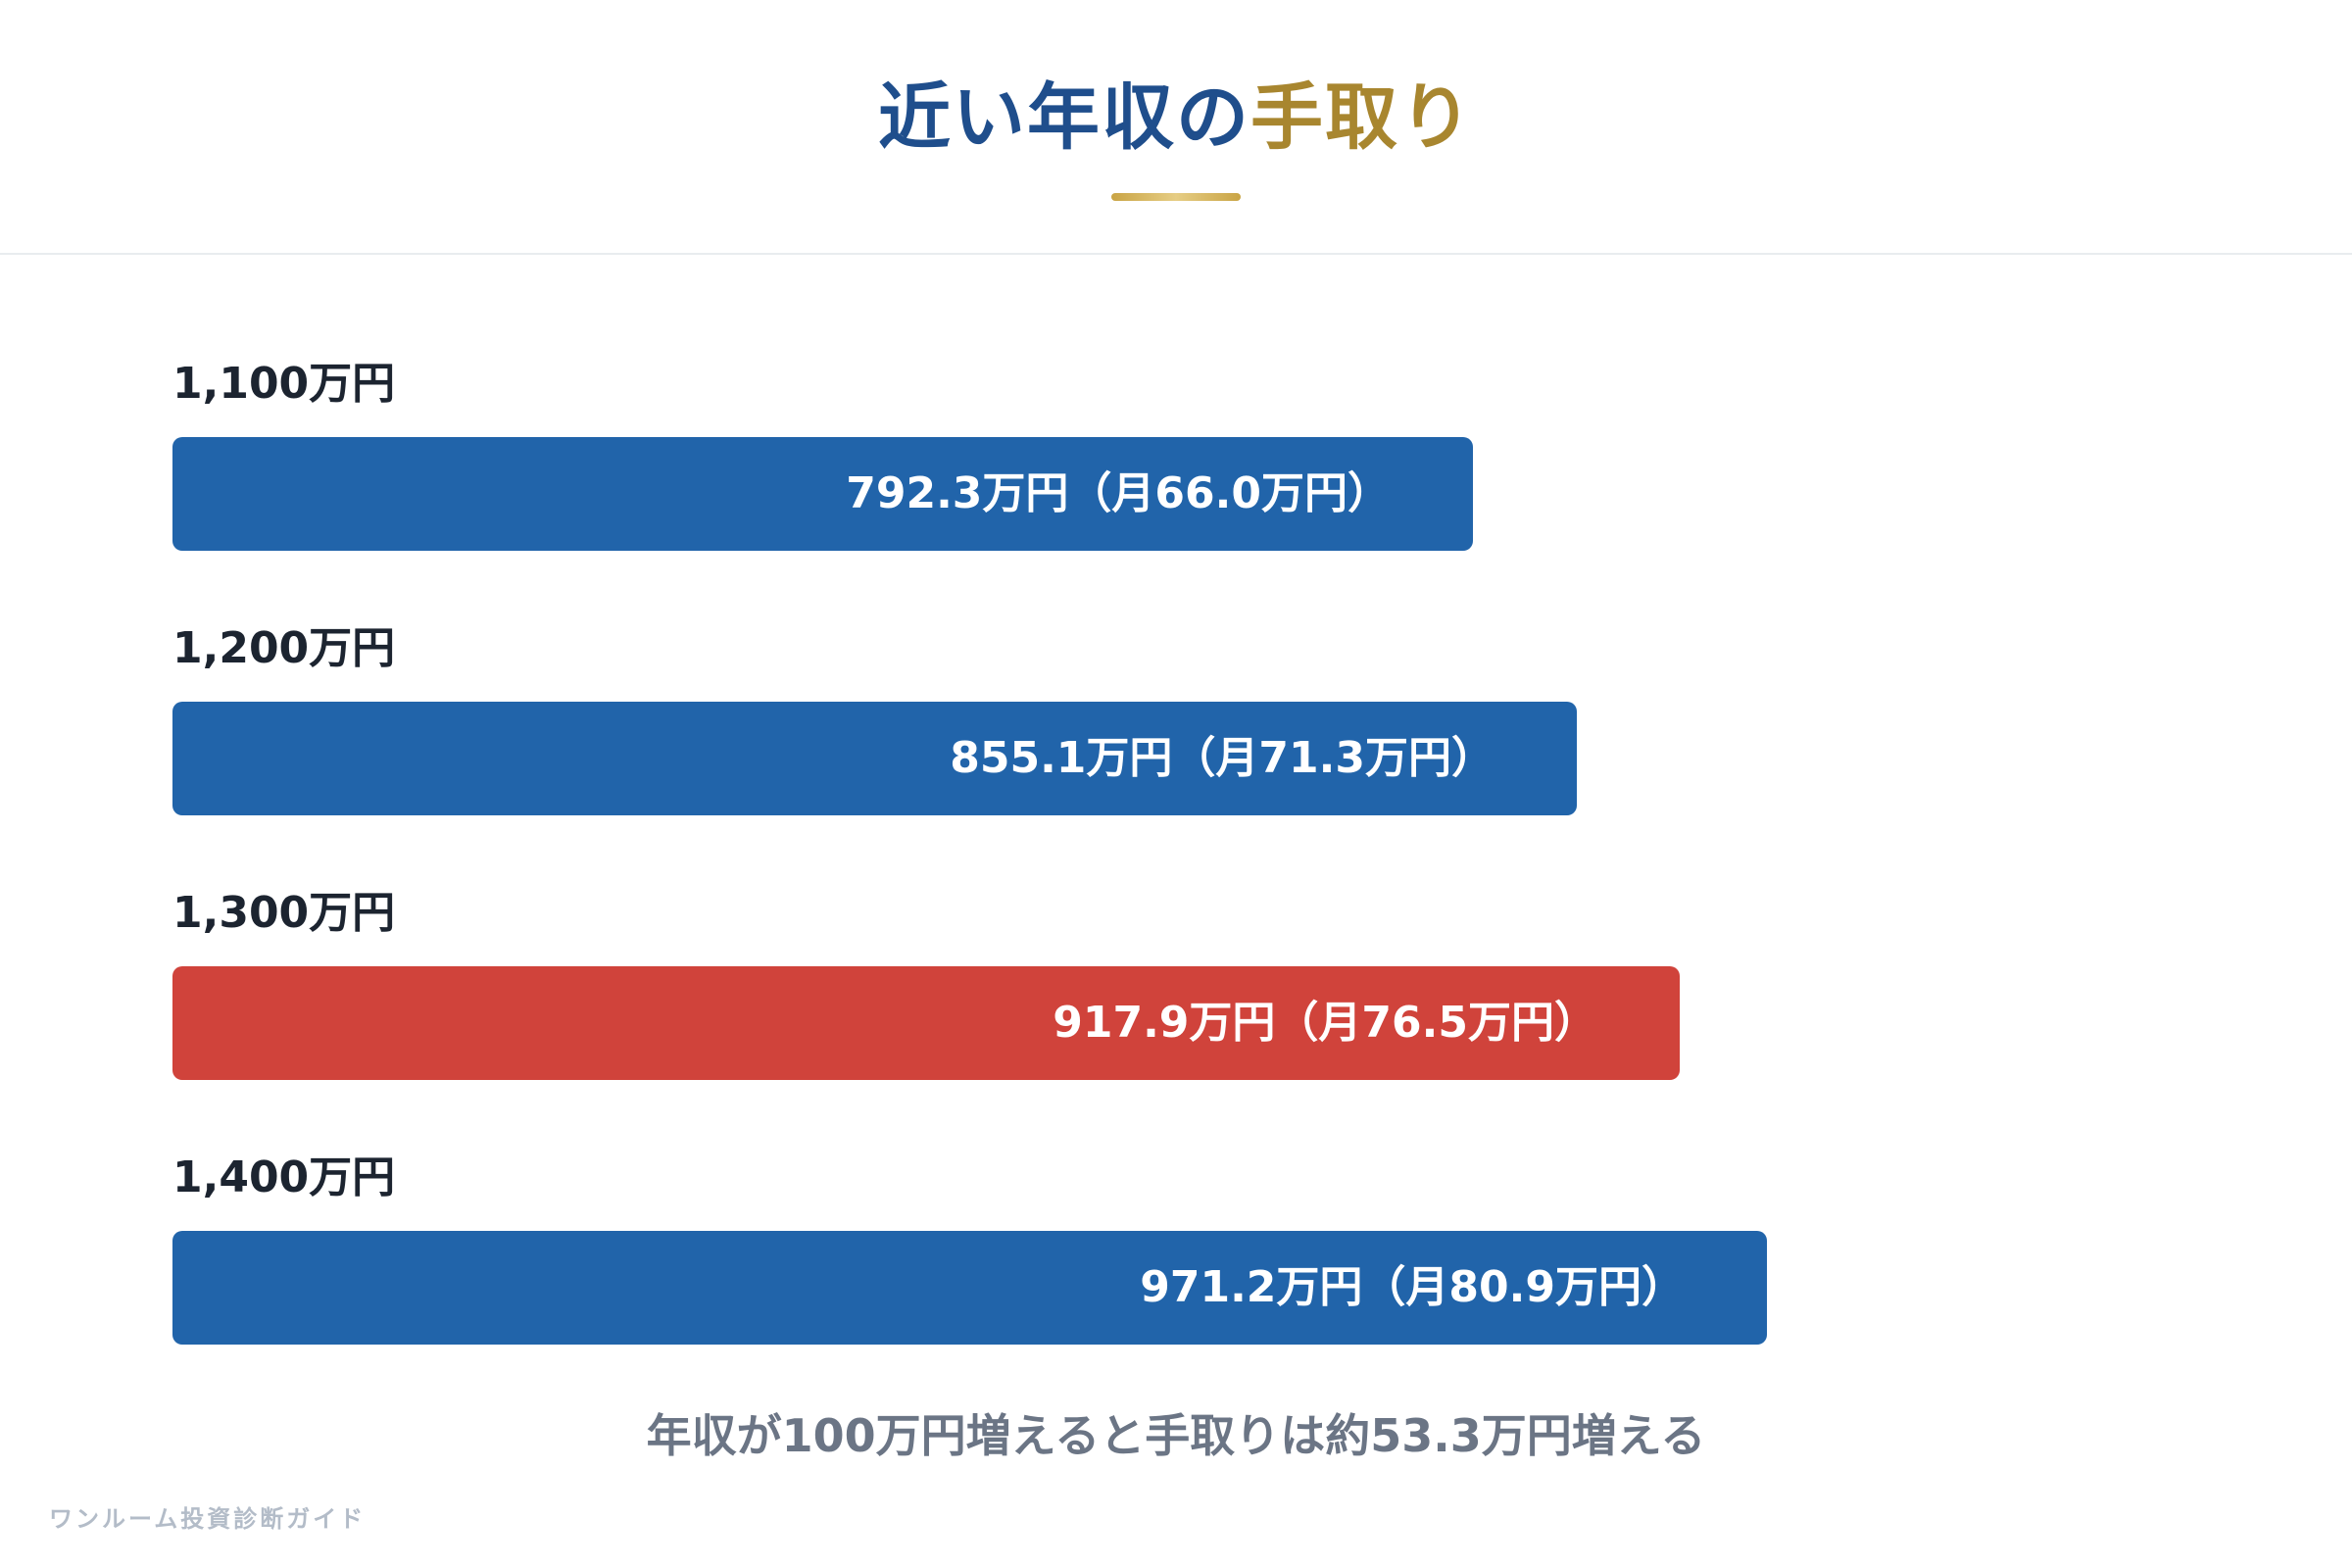  Describe the element at coordinates (284, 648) in the screenshot. I see `category-label: 1,200万円` at that location.